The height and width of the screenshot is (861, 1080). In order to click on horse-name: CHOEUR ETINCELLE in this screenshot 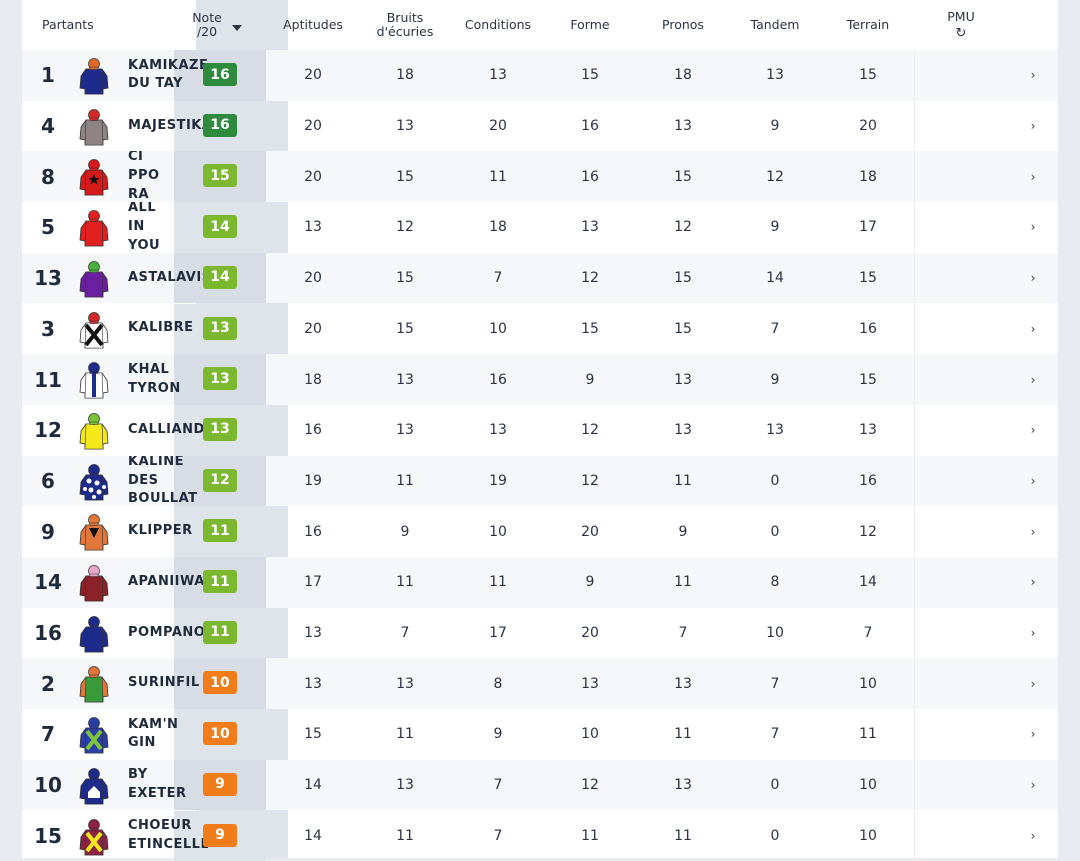, I will do `click(168, 836)`.